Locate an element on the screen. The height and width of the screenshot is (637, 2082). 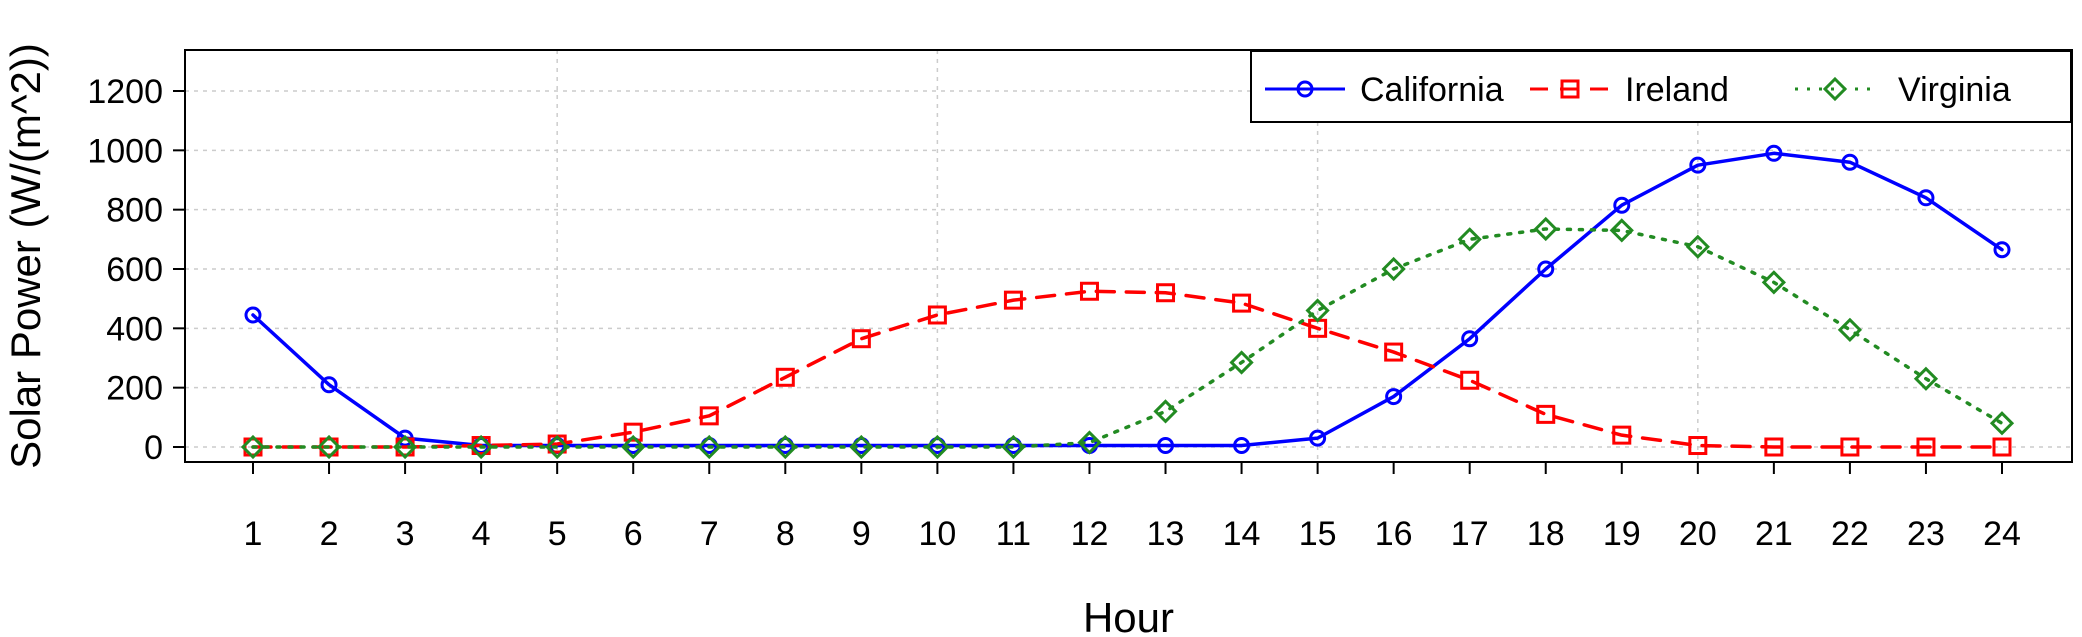
x-tick-label: 3 is located at coordinates (405, 534).